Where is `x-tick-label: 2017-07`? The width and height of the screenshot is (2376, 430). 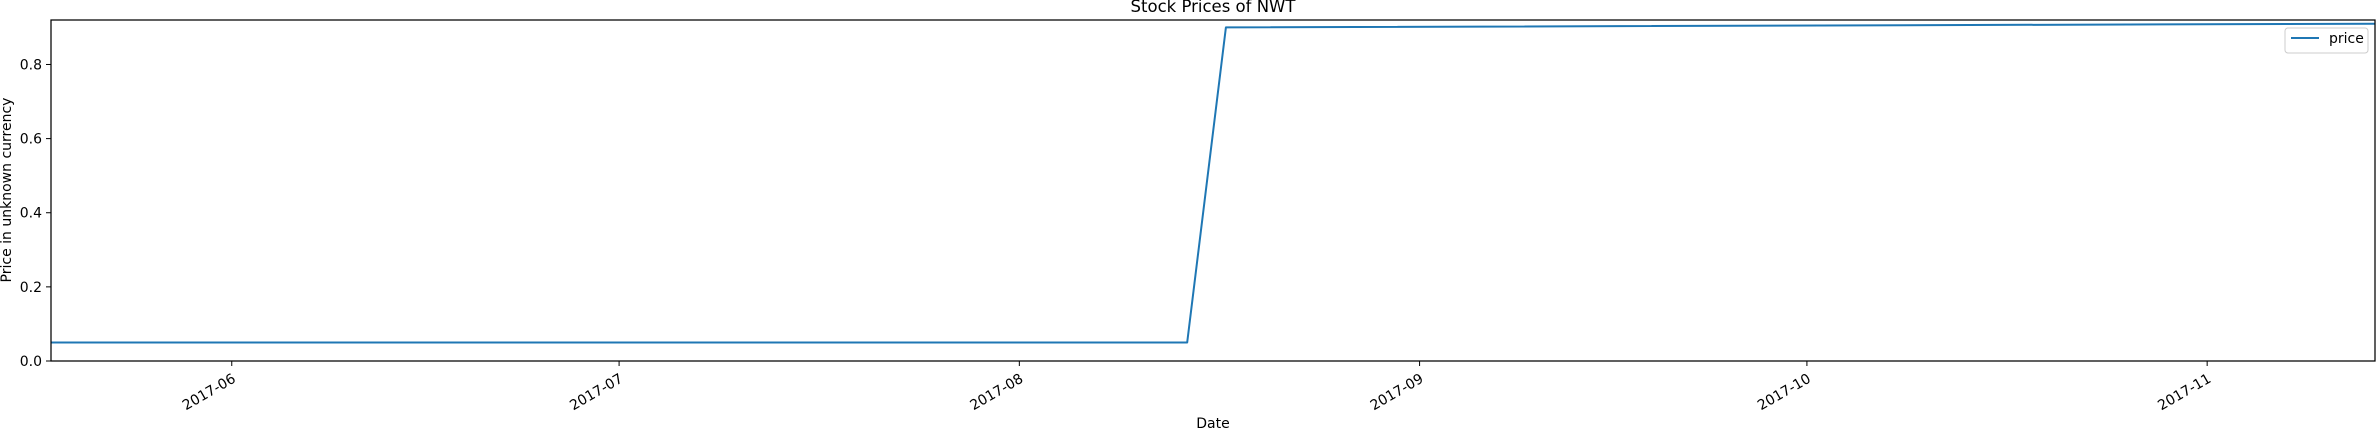 x-tick-label: 2017-07 is located at coordinates (596, 392).